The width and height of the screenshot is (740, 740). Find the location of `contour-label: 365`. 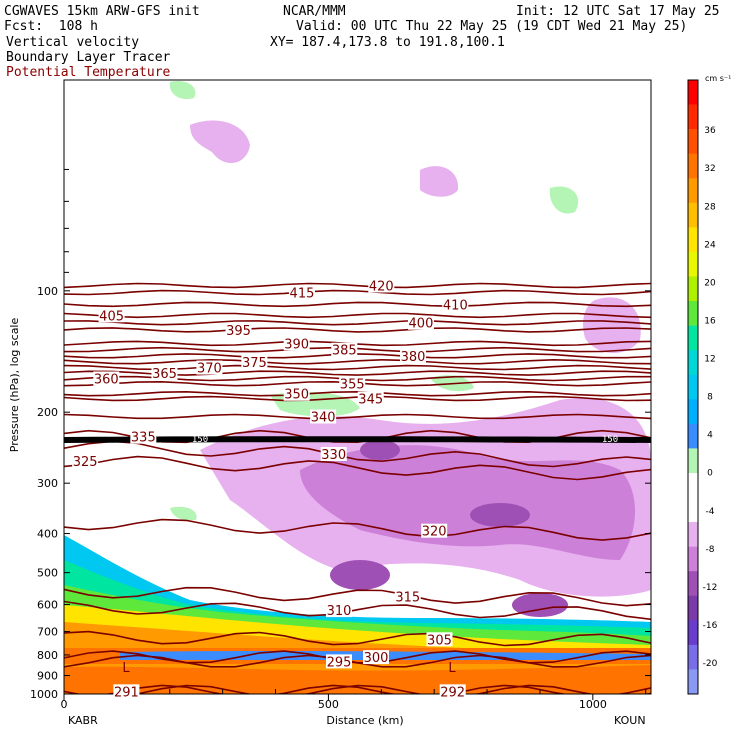

contour-label: 365 is located at coordinates (164, 374).